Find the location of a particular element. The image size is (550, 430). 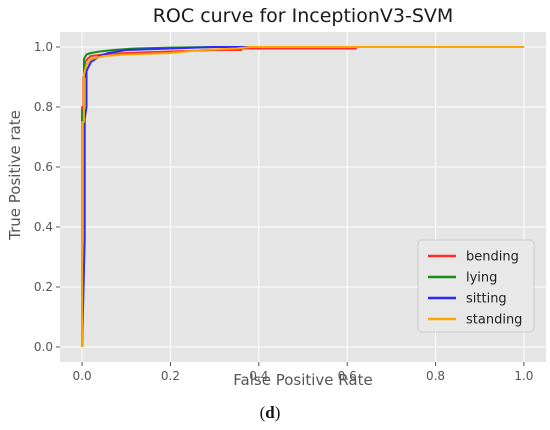

y-tick-label: 0.2 is located at coordinates (43, 287).